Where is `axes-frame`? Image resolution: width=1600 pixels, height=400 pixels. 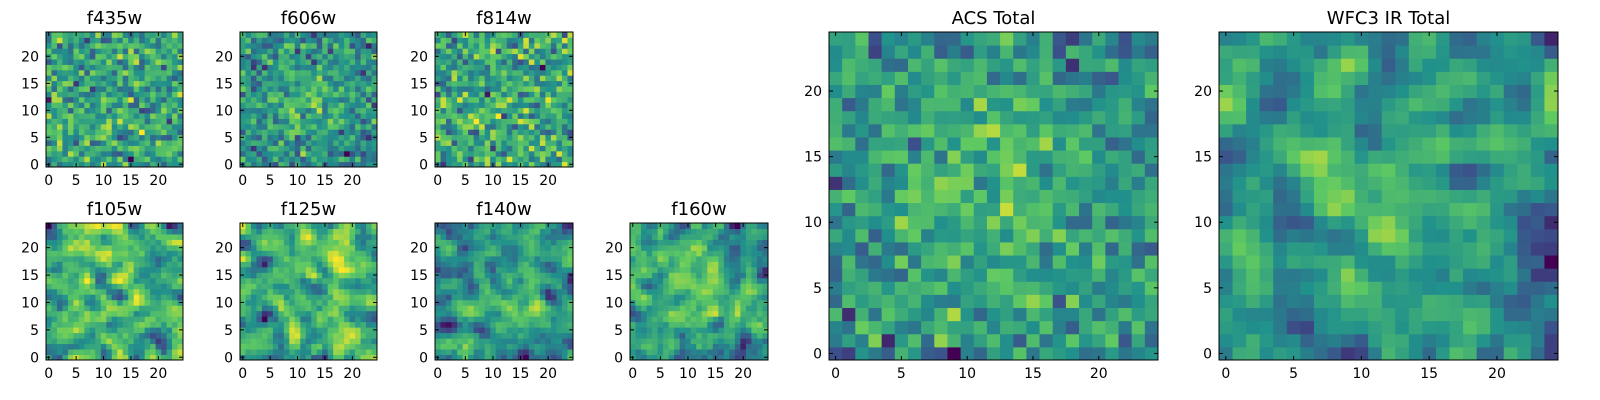 axes-frame is located at coordinates (308, 291).